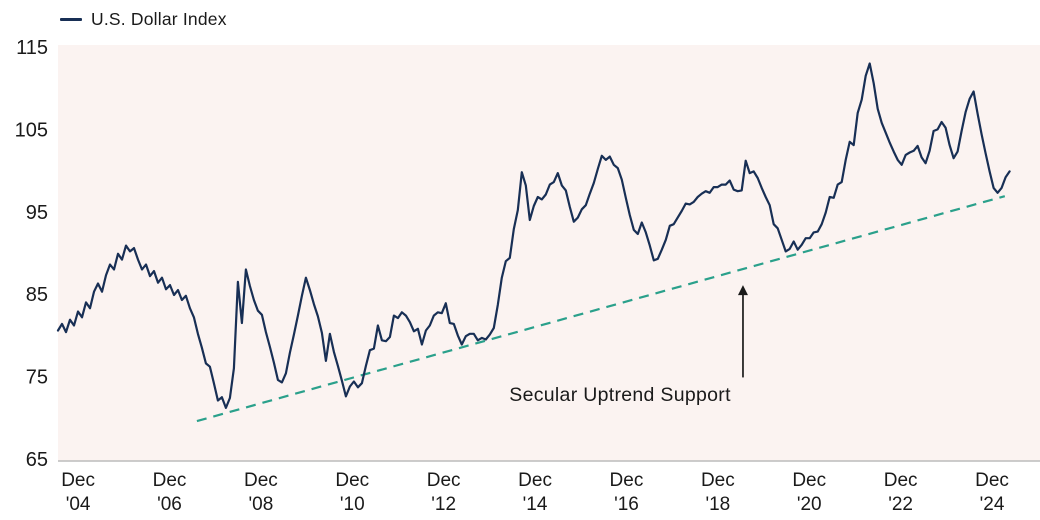 This screenshot has width=1040, height=520. I want to click on annotation-label: Secular Uptrend Support, so click(620, 395).